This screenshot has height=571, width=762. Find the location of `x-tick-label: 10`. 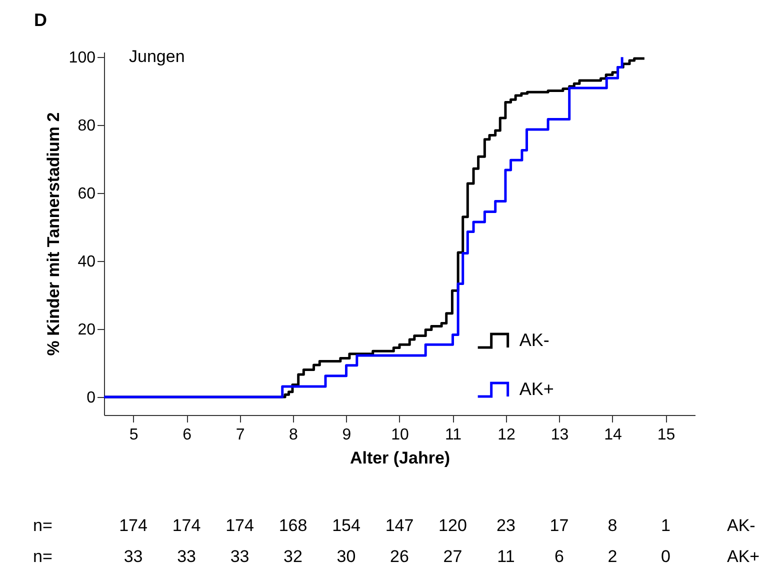

x-tick-label: 10 is located at coordinates (400, 435).